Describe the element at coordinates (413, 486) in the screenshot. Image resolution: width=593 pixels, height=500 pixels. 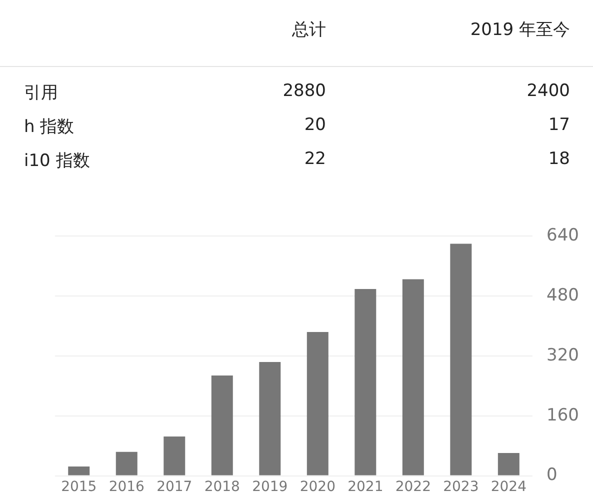
I see `x-tick-label: 2022` at that location.